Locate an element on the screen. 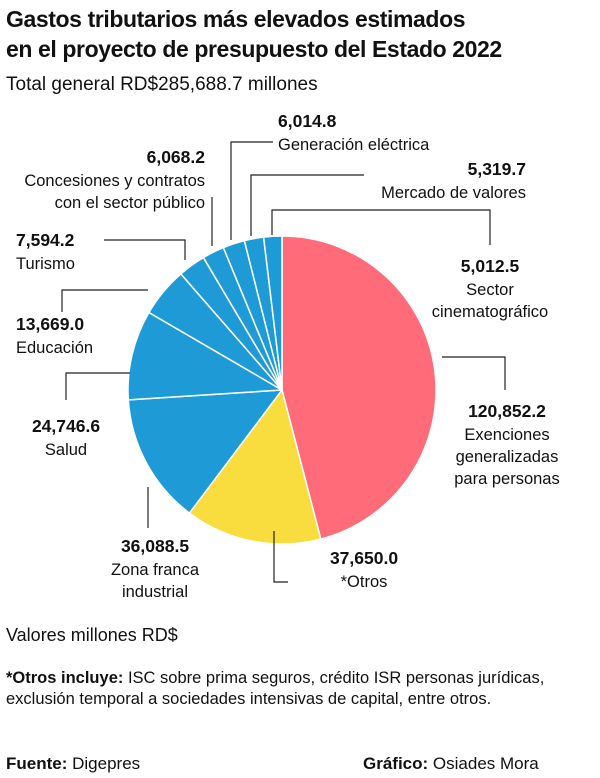 This screenshot has width=600, height=778. footnote-label: *Otros incluye: is located at coordinates (65, 678).